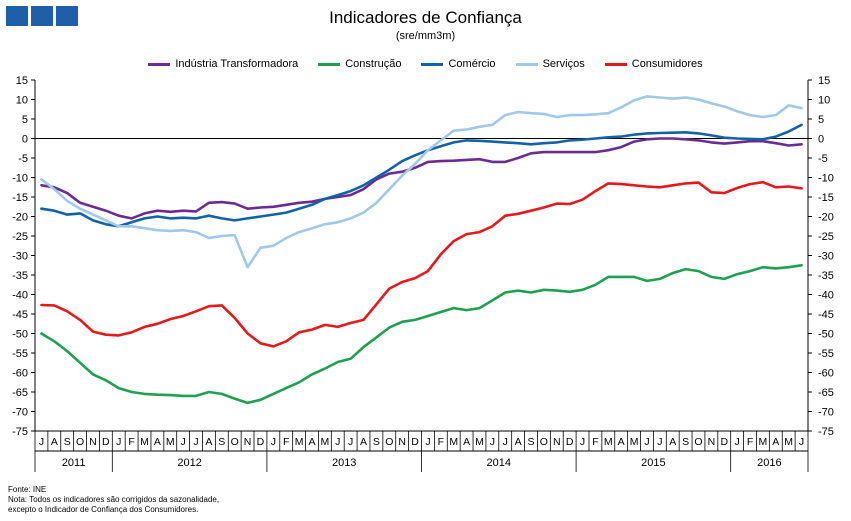 The image size is (851, 521). Describe the element at coordinates (826, 179) in the screenshot. I see `y-tick-label-right: -10` at that location.